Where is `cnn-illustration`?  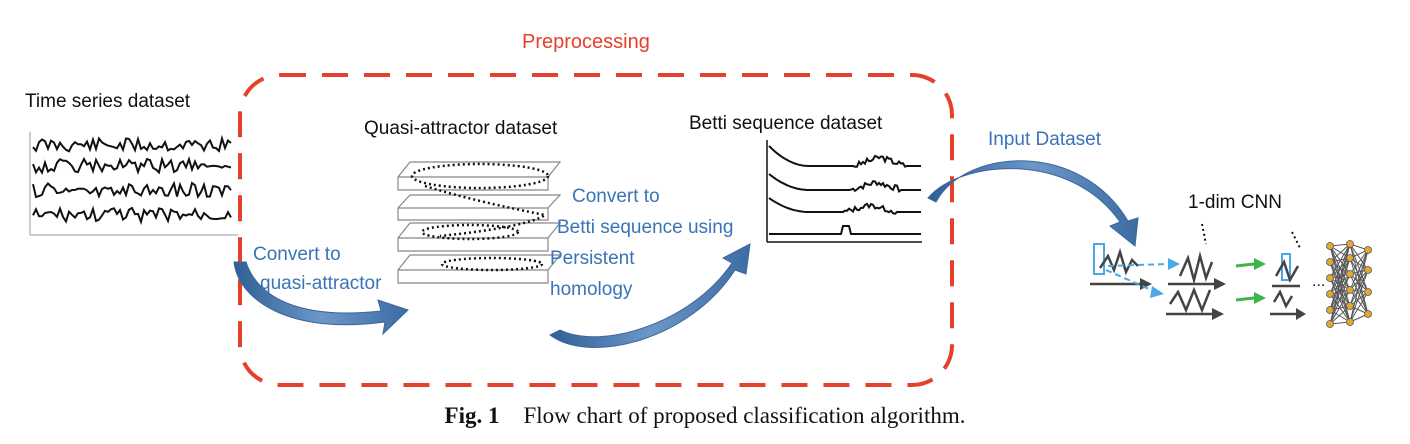 cnn-illustration is located at coordinates (1231, 275).